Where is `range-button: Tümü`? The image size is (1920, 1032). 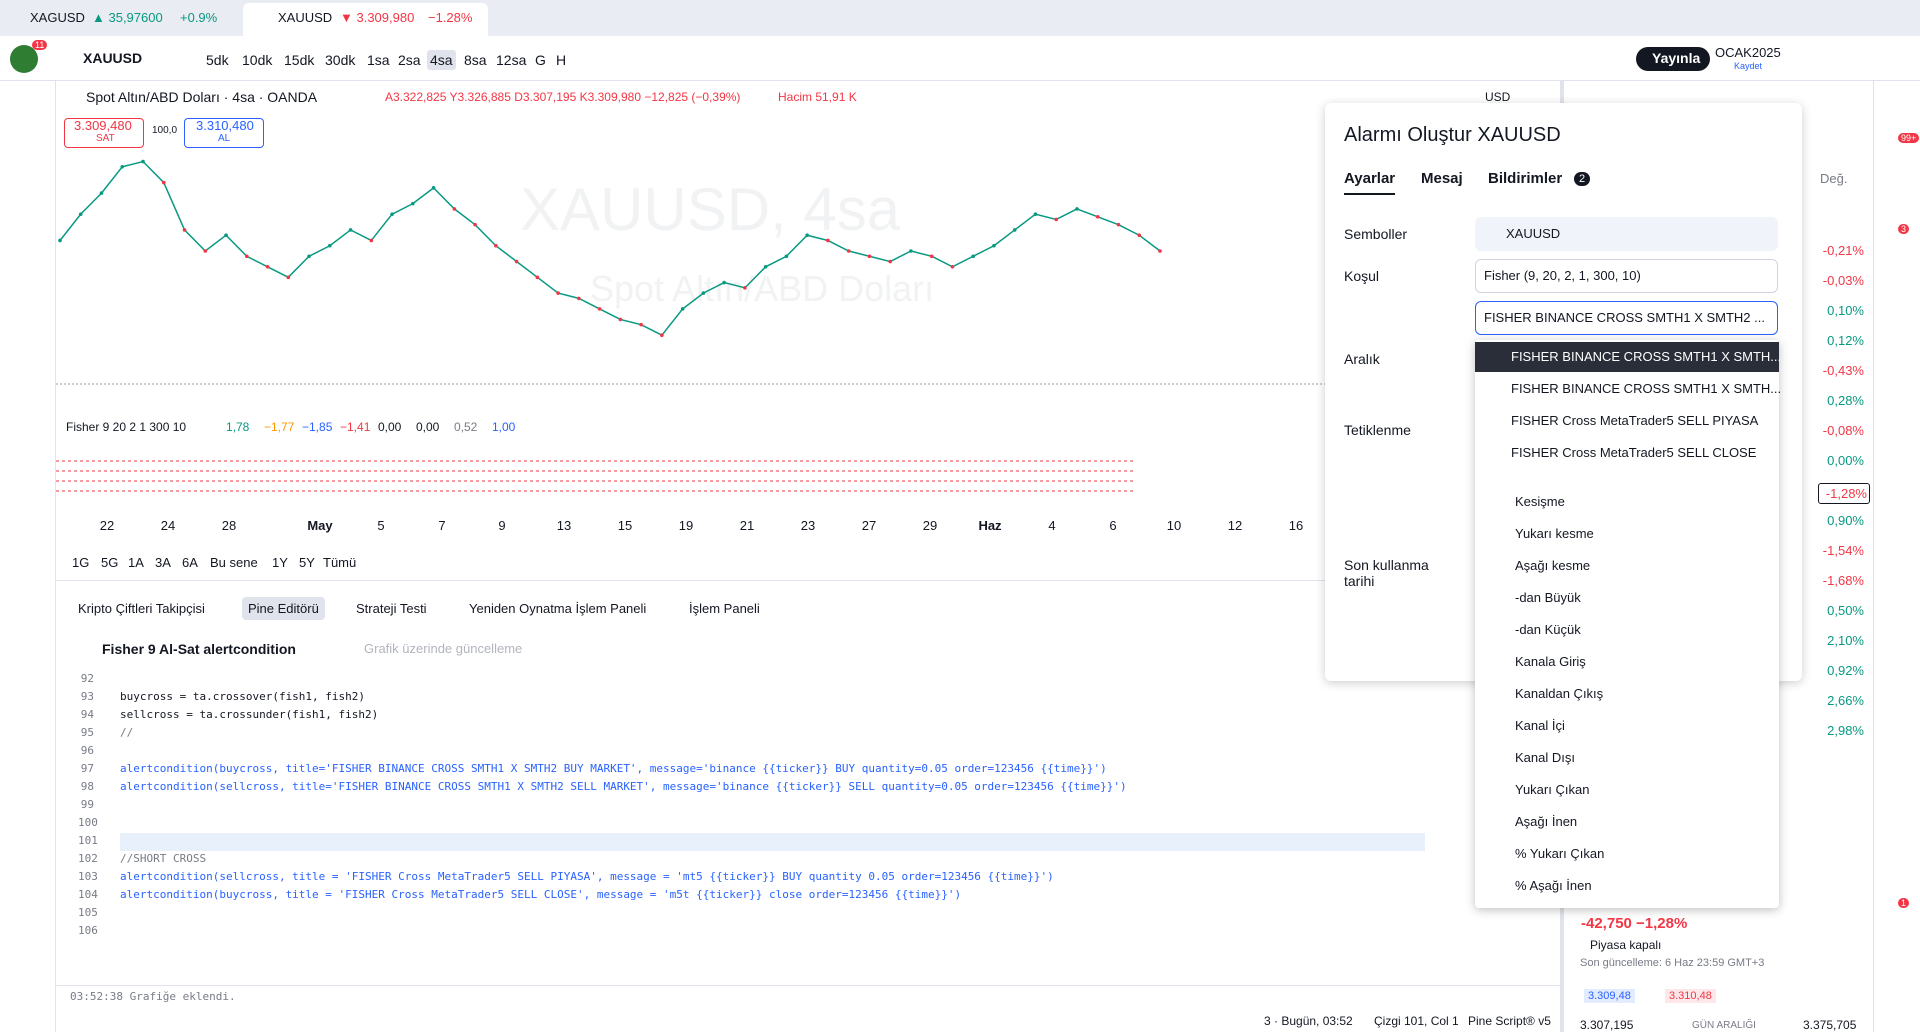
range-button: Tümü is located at coordinates (340, 562).